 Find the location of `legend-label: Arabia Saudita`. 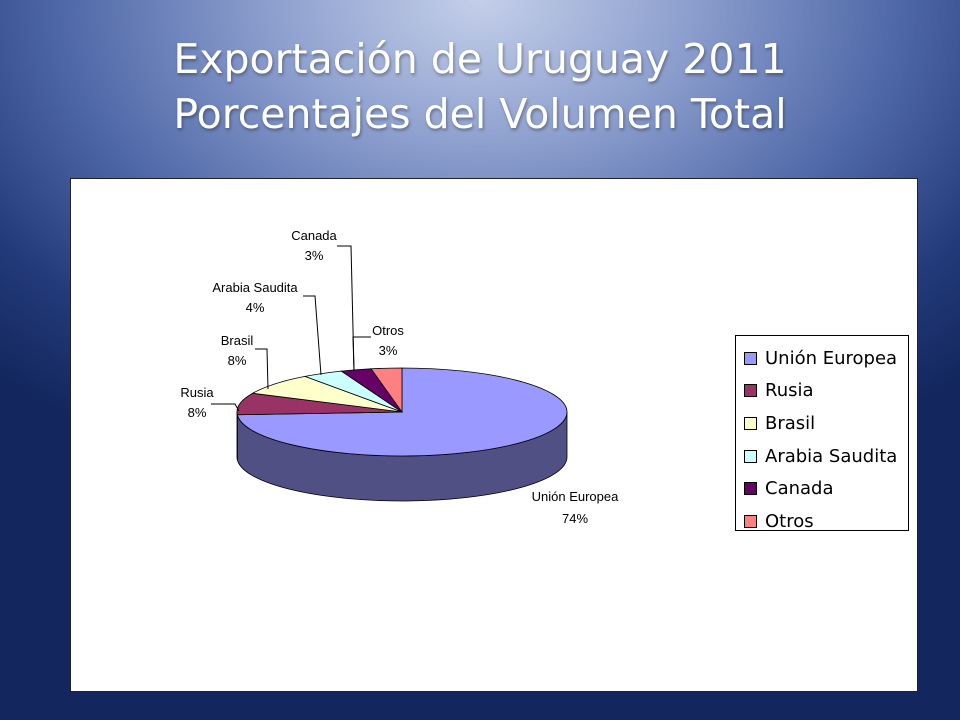

legend-label: Arabia Saudita is located at coordinates (831, 456).